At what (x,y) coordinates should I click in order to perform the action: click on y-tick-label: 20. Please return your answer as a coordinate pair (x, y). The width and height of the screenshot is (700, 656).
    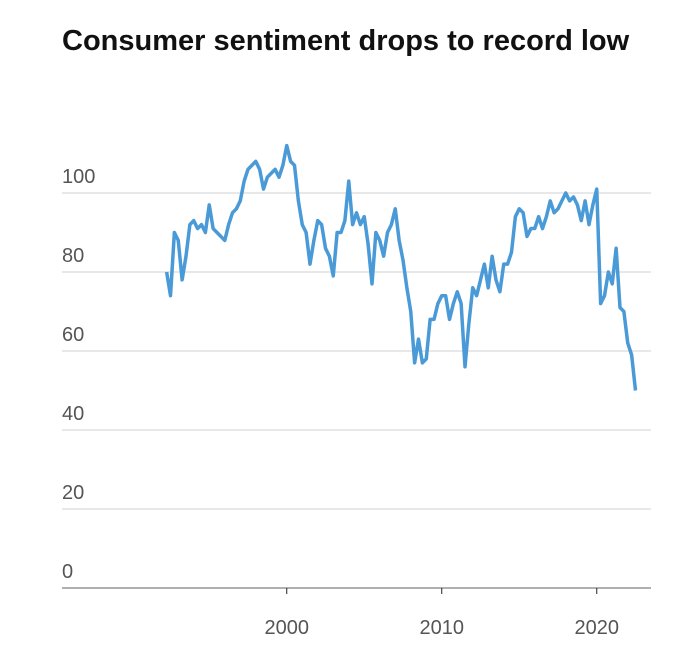
    Looking at the image, I should click on (73, 493).